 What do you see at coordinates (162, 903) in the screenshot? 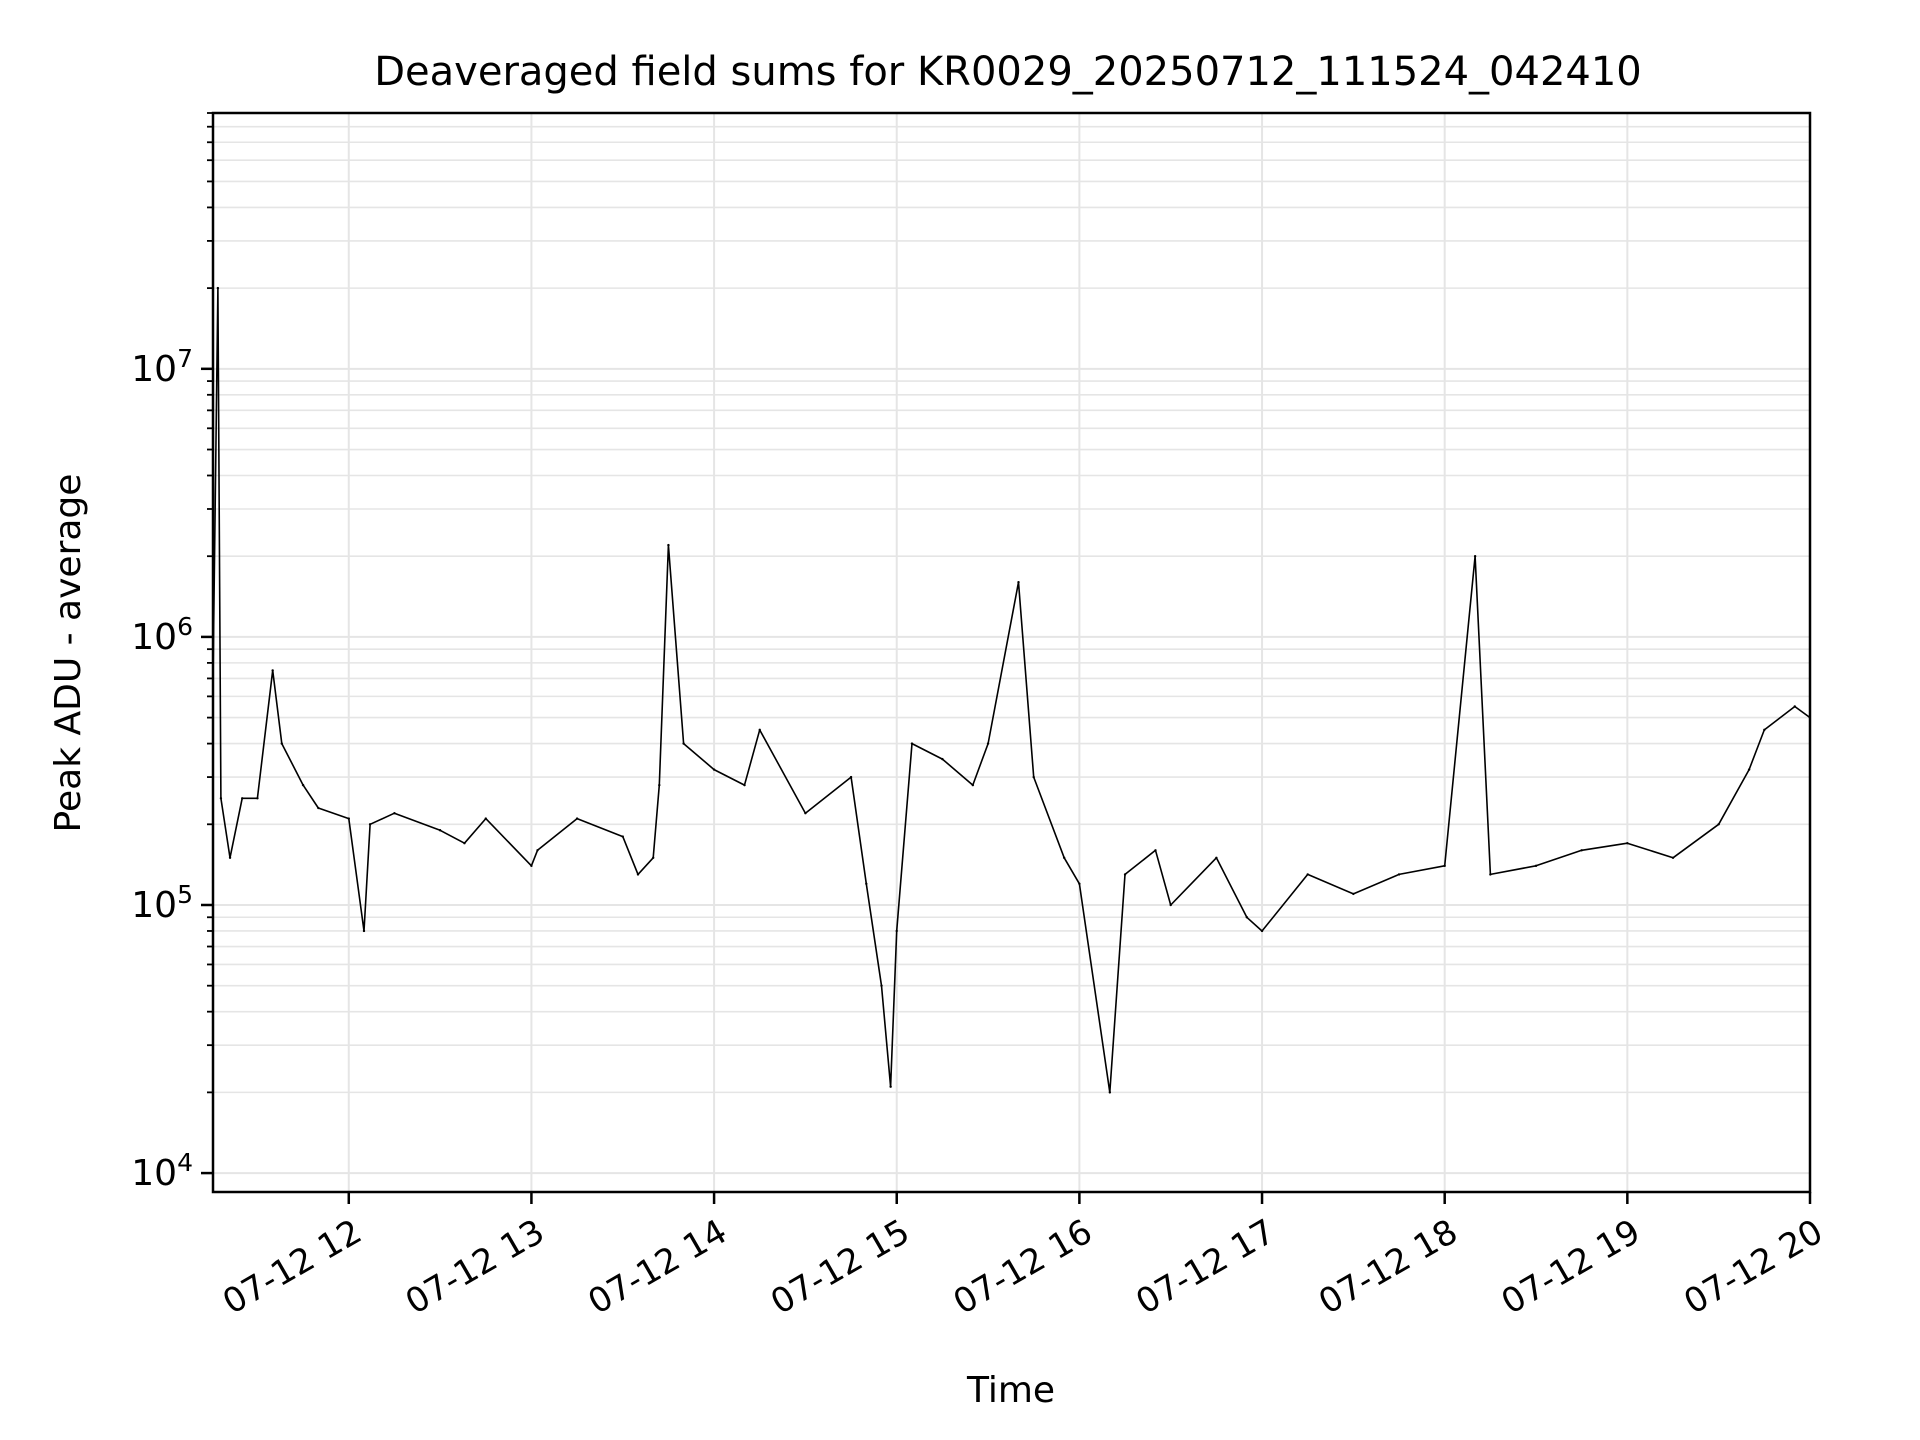
I see `y-tick-label: 105` at bounding box center [162, 903].